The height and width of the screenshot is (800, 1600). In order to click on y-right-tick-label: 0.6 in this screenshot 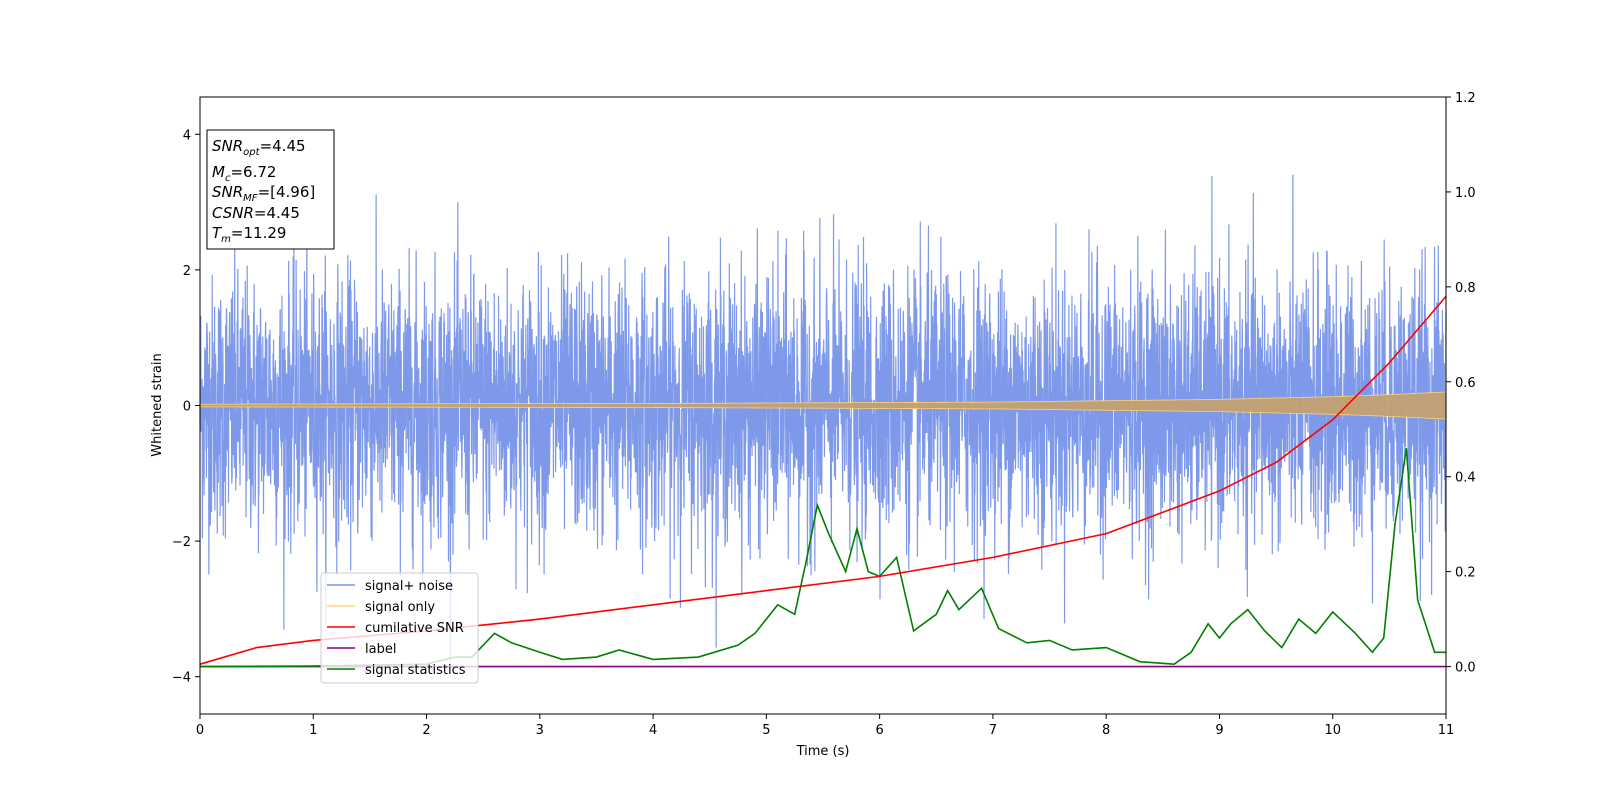, I will do `click(1465, 383)`.